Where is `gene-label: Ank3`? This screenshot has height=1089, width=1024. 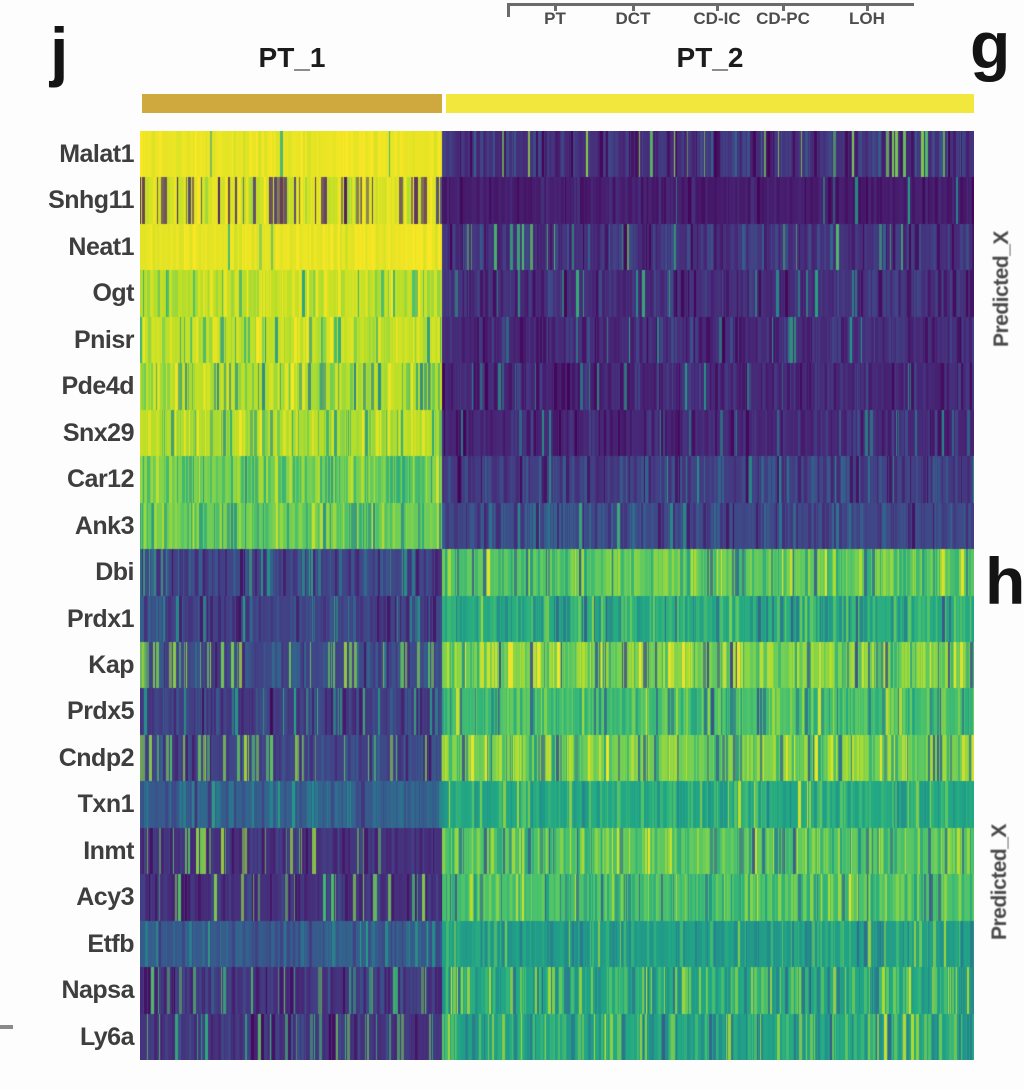
gene-label: Ank3 is located at coordinates (104, 525).